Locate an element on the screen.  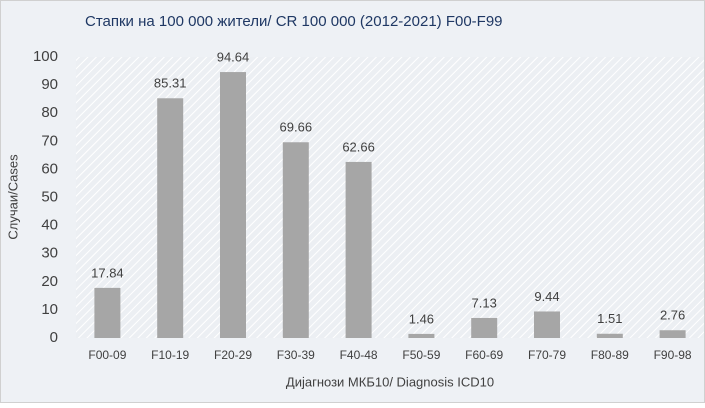
y-tick-label: 90 is located at coordinates (49, 84).